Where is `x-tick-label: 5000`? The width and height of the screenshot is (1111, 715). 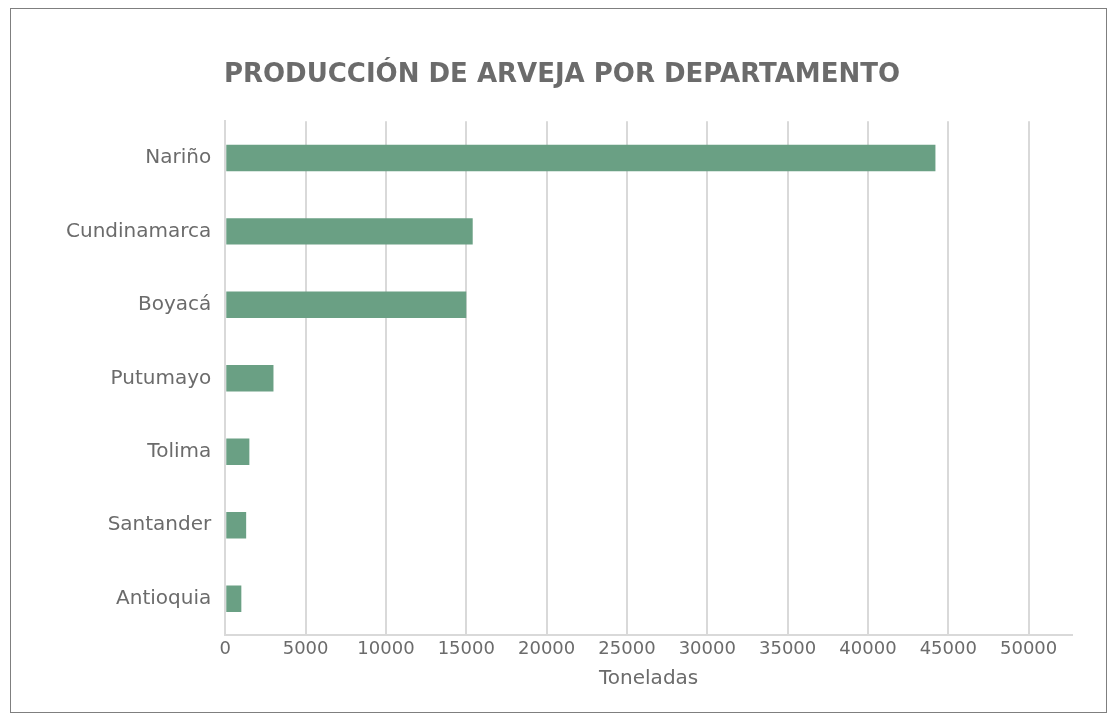
x-tick-label: 5000 is located at coordinates (305, 647).